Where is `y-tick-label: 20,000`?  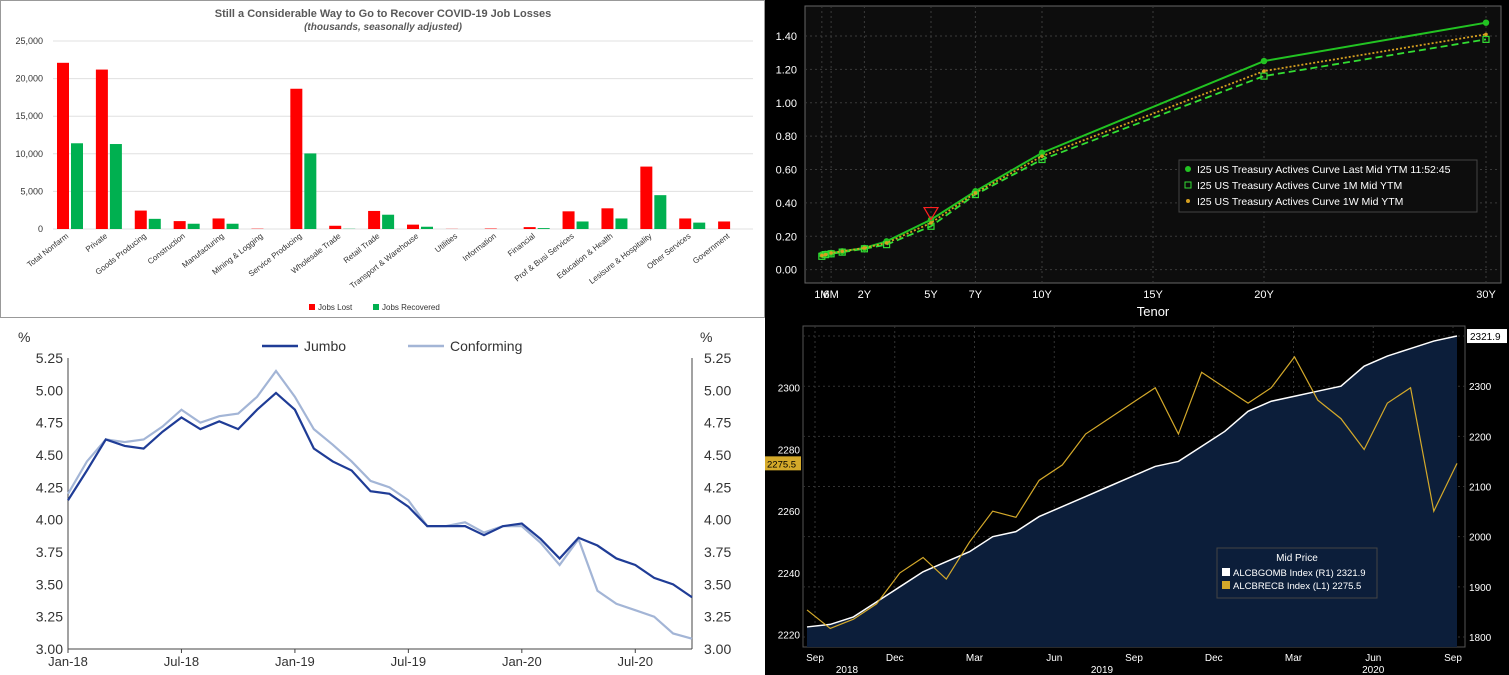
y-tick-label: 20,000 is located at coordinates (29, 79).